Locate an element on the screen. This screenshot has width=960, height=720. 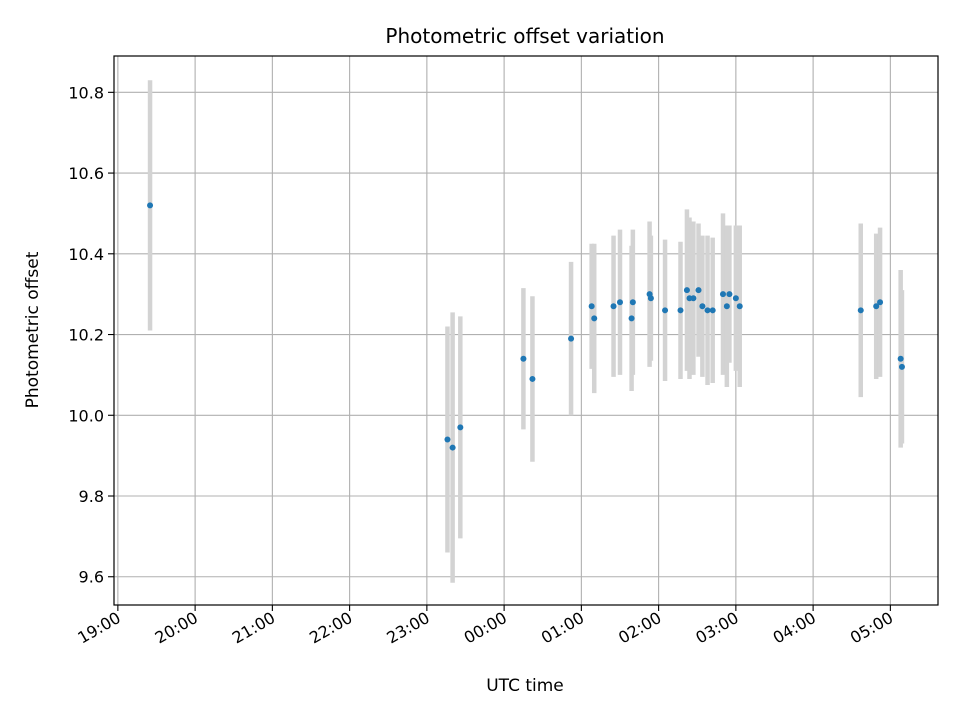
y-tick-label: 9.6 is located at coordinates (91, 577).